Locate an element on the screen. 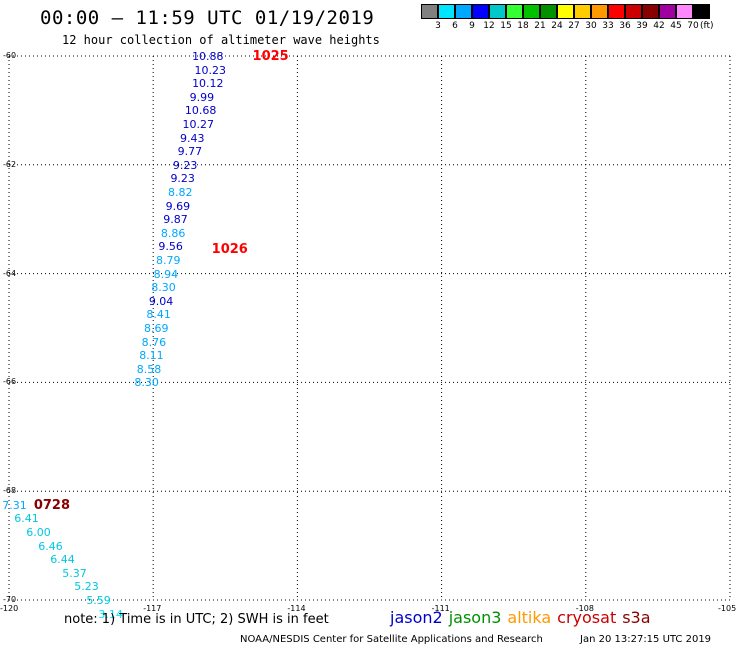 The width and height of the screenshot is (740, 650). swh-value: 9.43 is located at coordinates (192, 138).